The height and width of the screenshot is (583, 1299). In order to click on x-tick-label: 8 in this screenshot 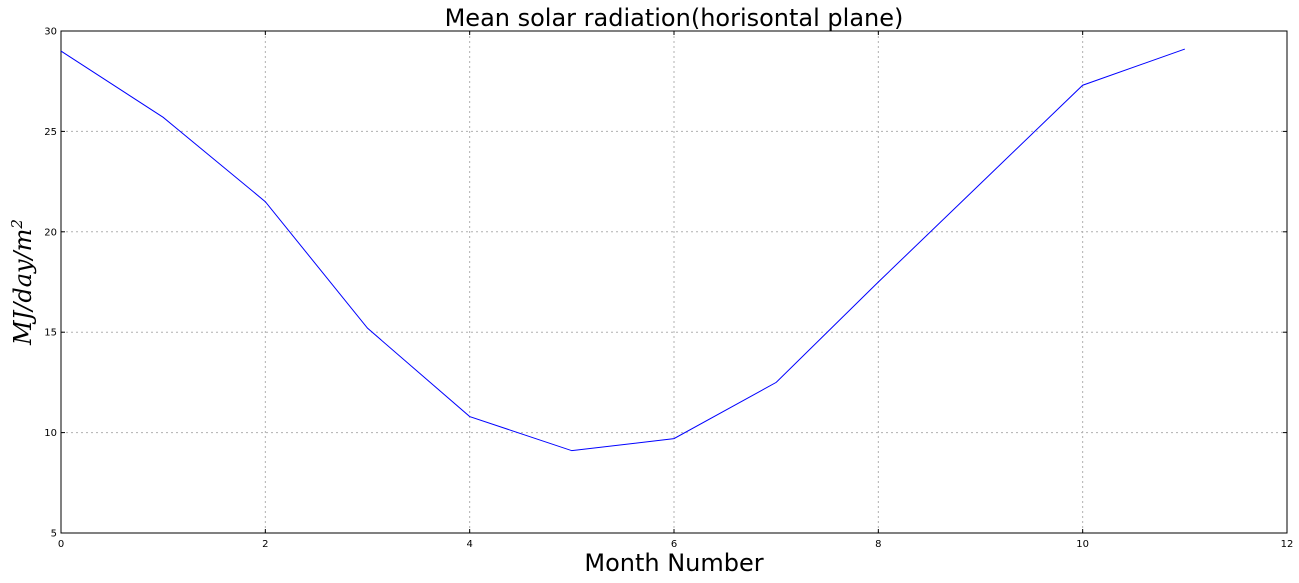, I will do `click(878, 544)`.